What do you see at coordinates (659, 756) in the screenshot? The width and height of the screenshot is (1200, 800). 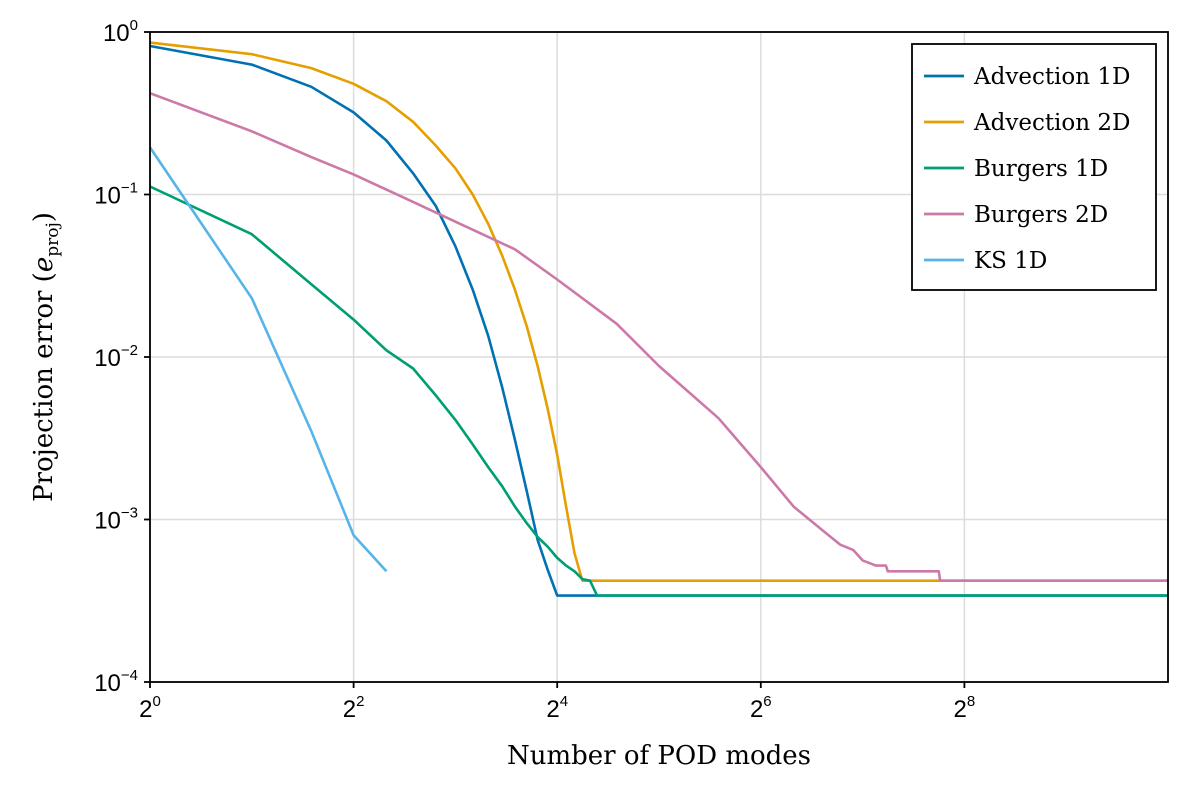 I see `x-axis-title: Number of POD modes` at bounding box center [659, 756].